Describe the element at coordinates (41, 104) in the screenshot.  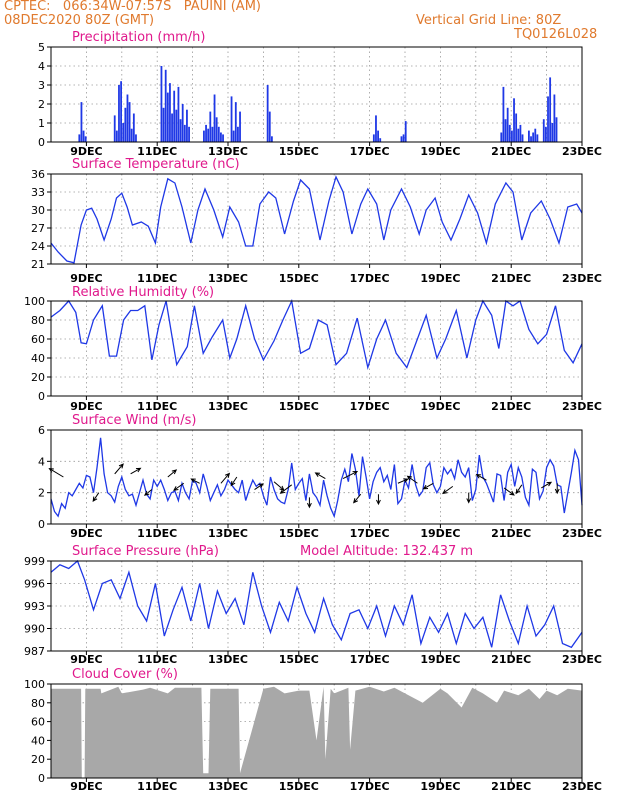
I see `y-tick-label: 2` at that location.